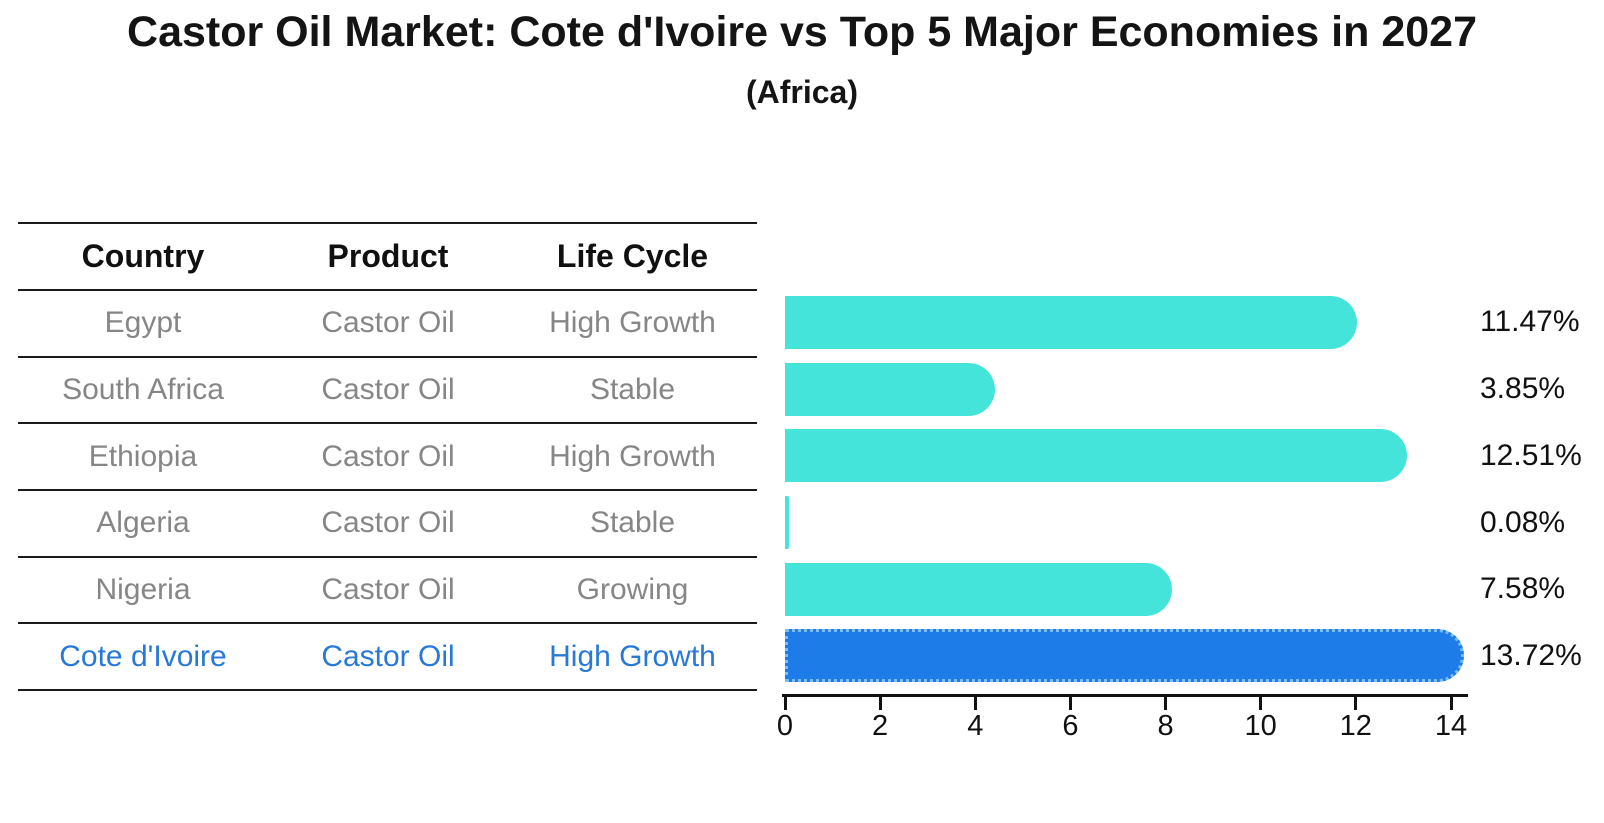  I want to click on table-row: South Africa Castor Oil Stable, so click(387, 389).